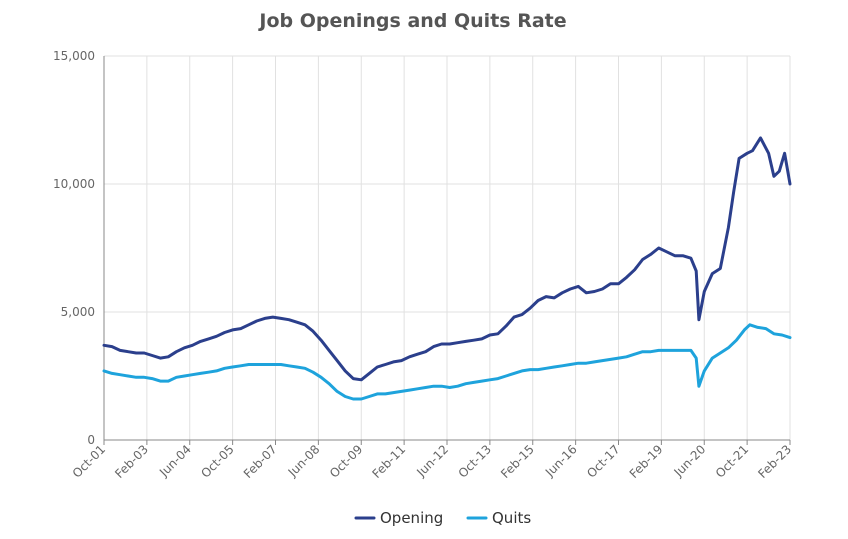  What do you see at coordinates (388, 461) in the screenshot?
I see `x-tick-label: Feb-11` at bounding box center [388, 461].